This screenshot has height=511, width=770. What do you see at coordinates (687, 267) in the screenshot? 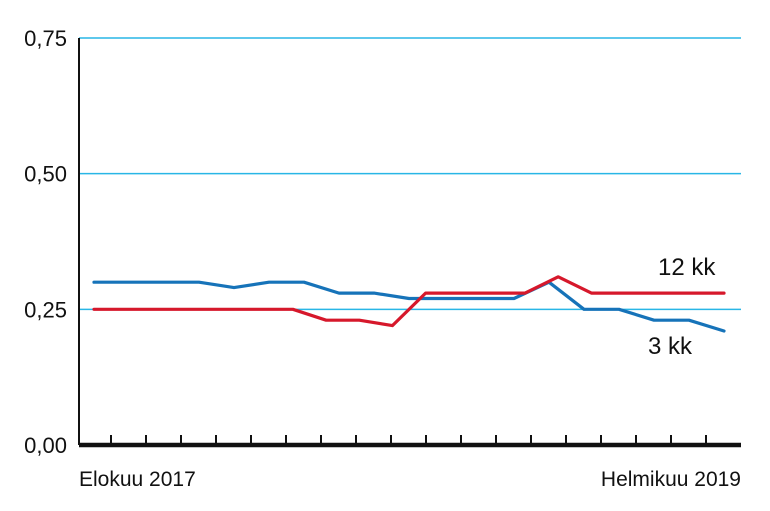
I see `series-label-12kk: 12 kk` at bounding box center [687, 267].